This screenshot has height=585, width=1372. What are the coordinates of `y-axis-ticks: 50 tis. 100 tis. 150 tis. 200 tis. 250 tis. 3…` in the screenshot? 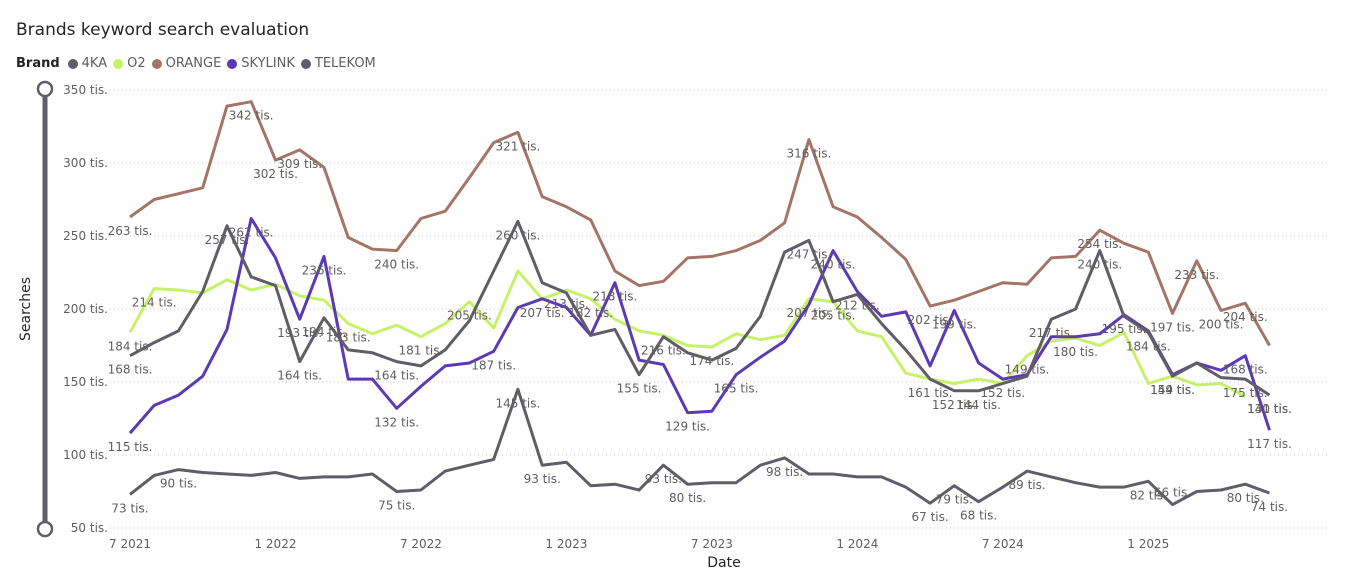 It's located at (85, 309).